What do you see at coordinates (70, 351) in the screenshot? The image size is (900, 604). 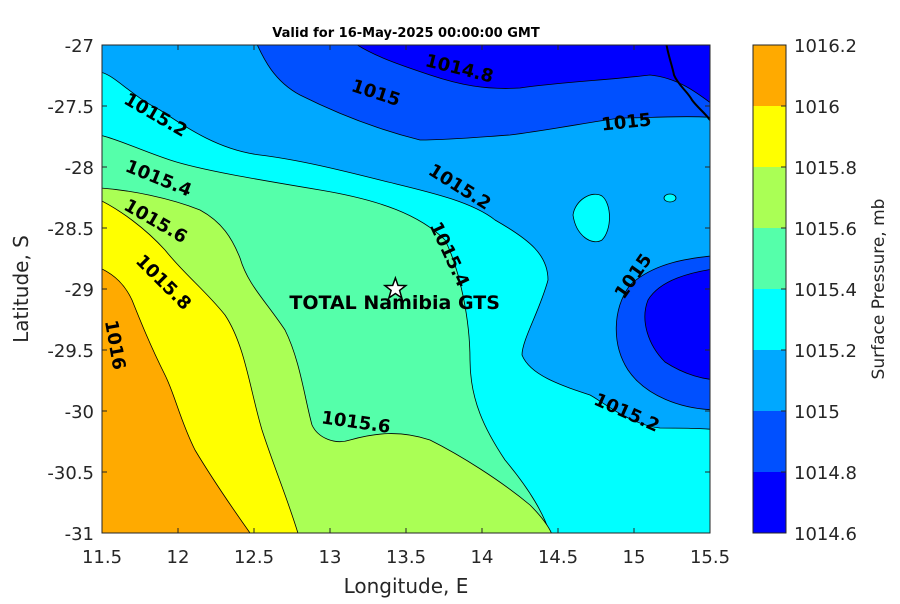 I see `y-tick-label: -29.5` at bounding box center [70, 351].